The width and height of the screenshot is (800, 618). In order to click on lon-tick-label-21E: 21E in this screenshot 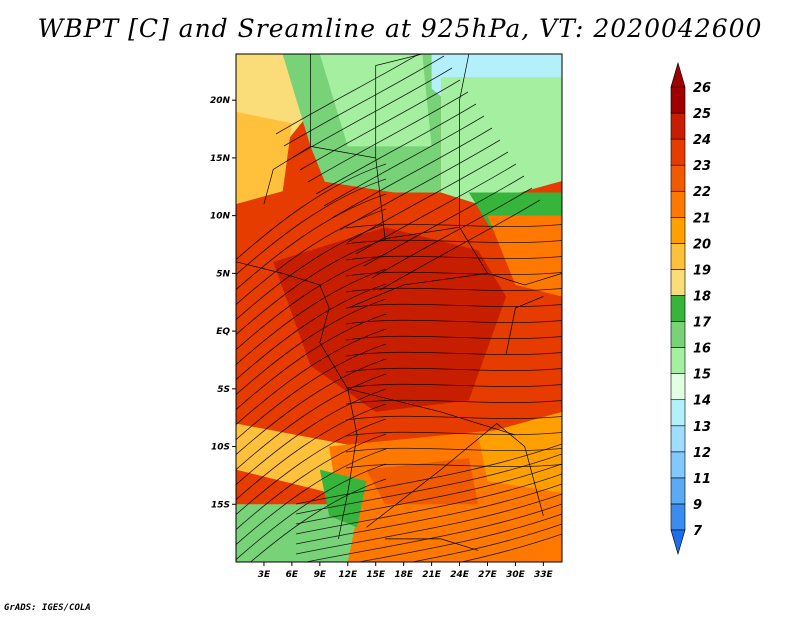, I will do `click(432, 575)`.